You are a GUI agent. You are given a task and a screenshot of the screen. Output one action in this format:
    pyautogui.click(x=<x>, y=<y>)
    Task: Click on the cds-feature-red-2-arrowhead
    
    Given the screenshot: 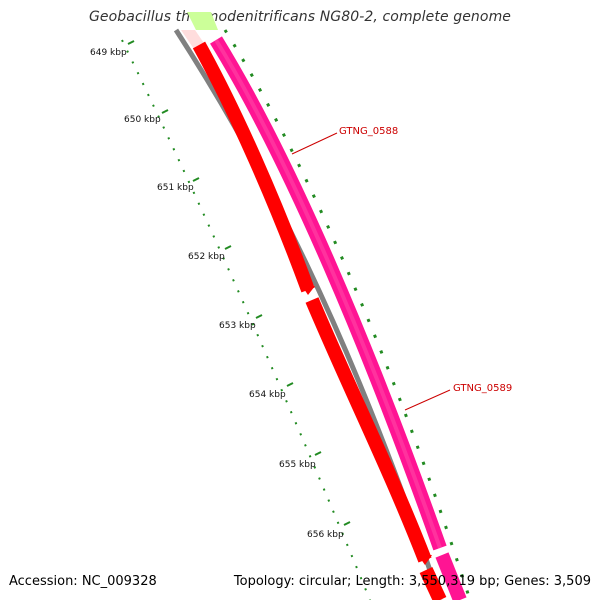 What is the action you would take?
    pyautogui.click(x=425, y=560)
    